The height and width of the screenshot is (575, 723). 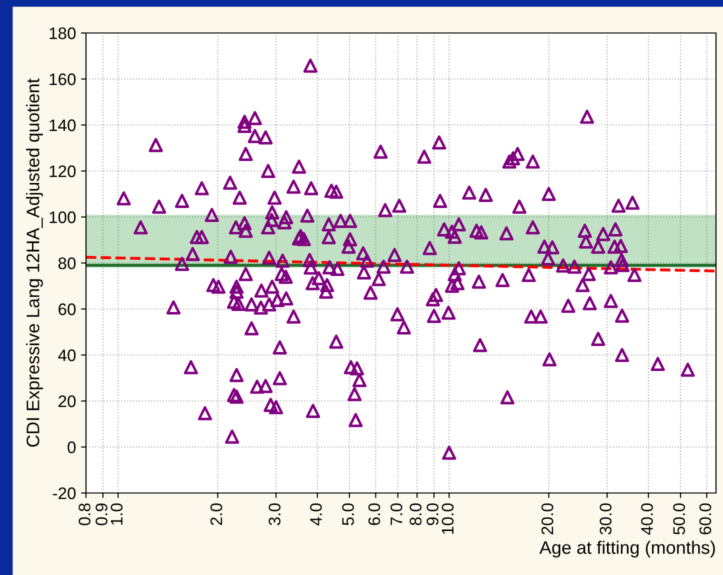 I want to click on x-tick-label: 6.0, so click(x=374, y=514).